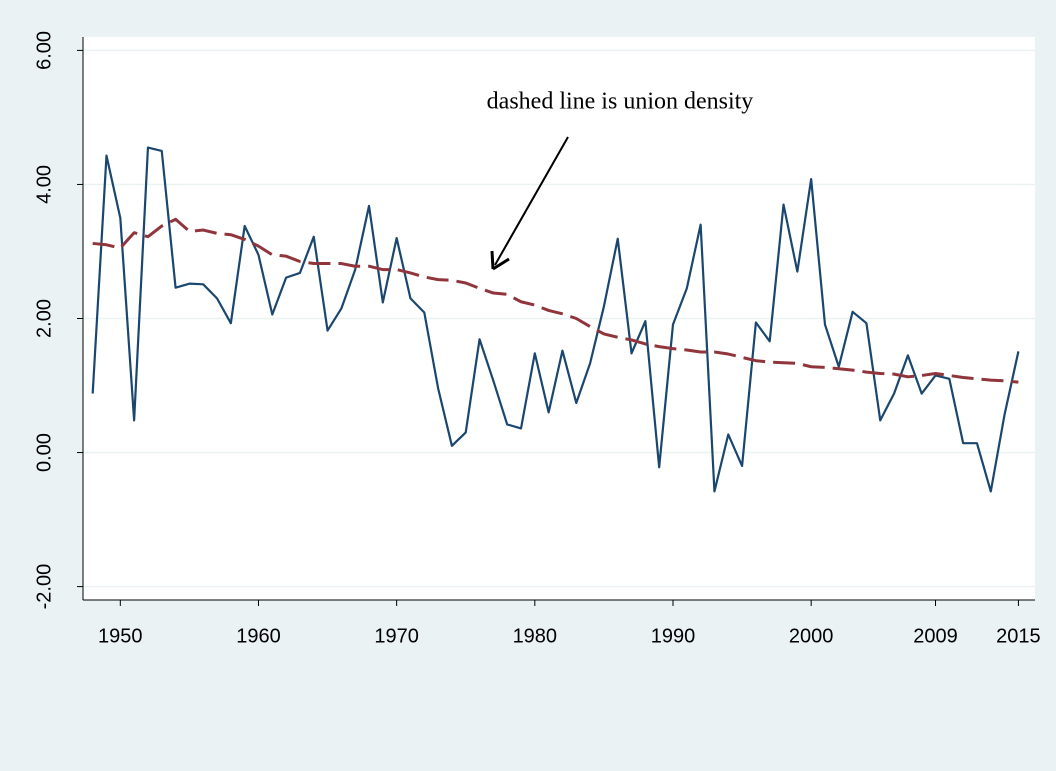 Image resolution: width=1056 pixels, height=771 pixels. I want to click on y-tick-label: 4.00, so click(44, 184).